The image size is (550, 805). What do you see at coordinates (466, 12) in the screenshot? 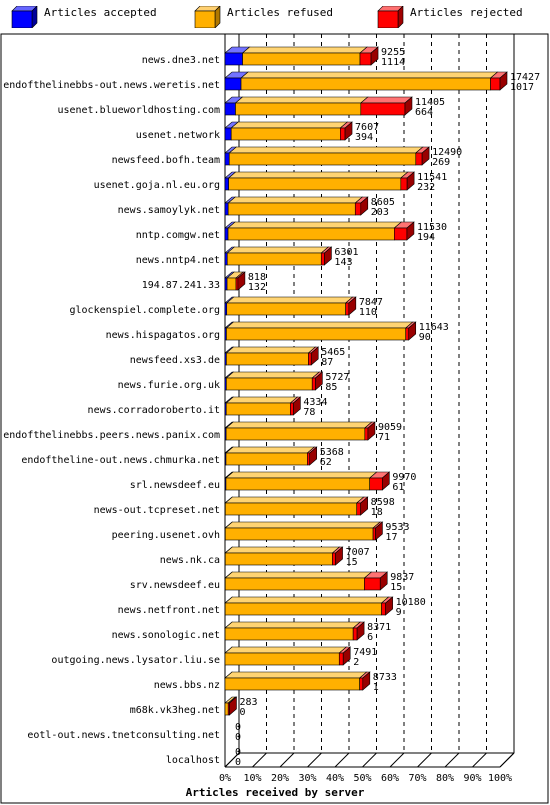
I see `legend-rejected-label: Articles rejected` at bounding box center [466, 12].